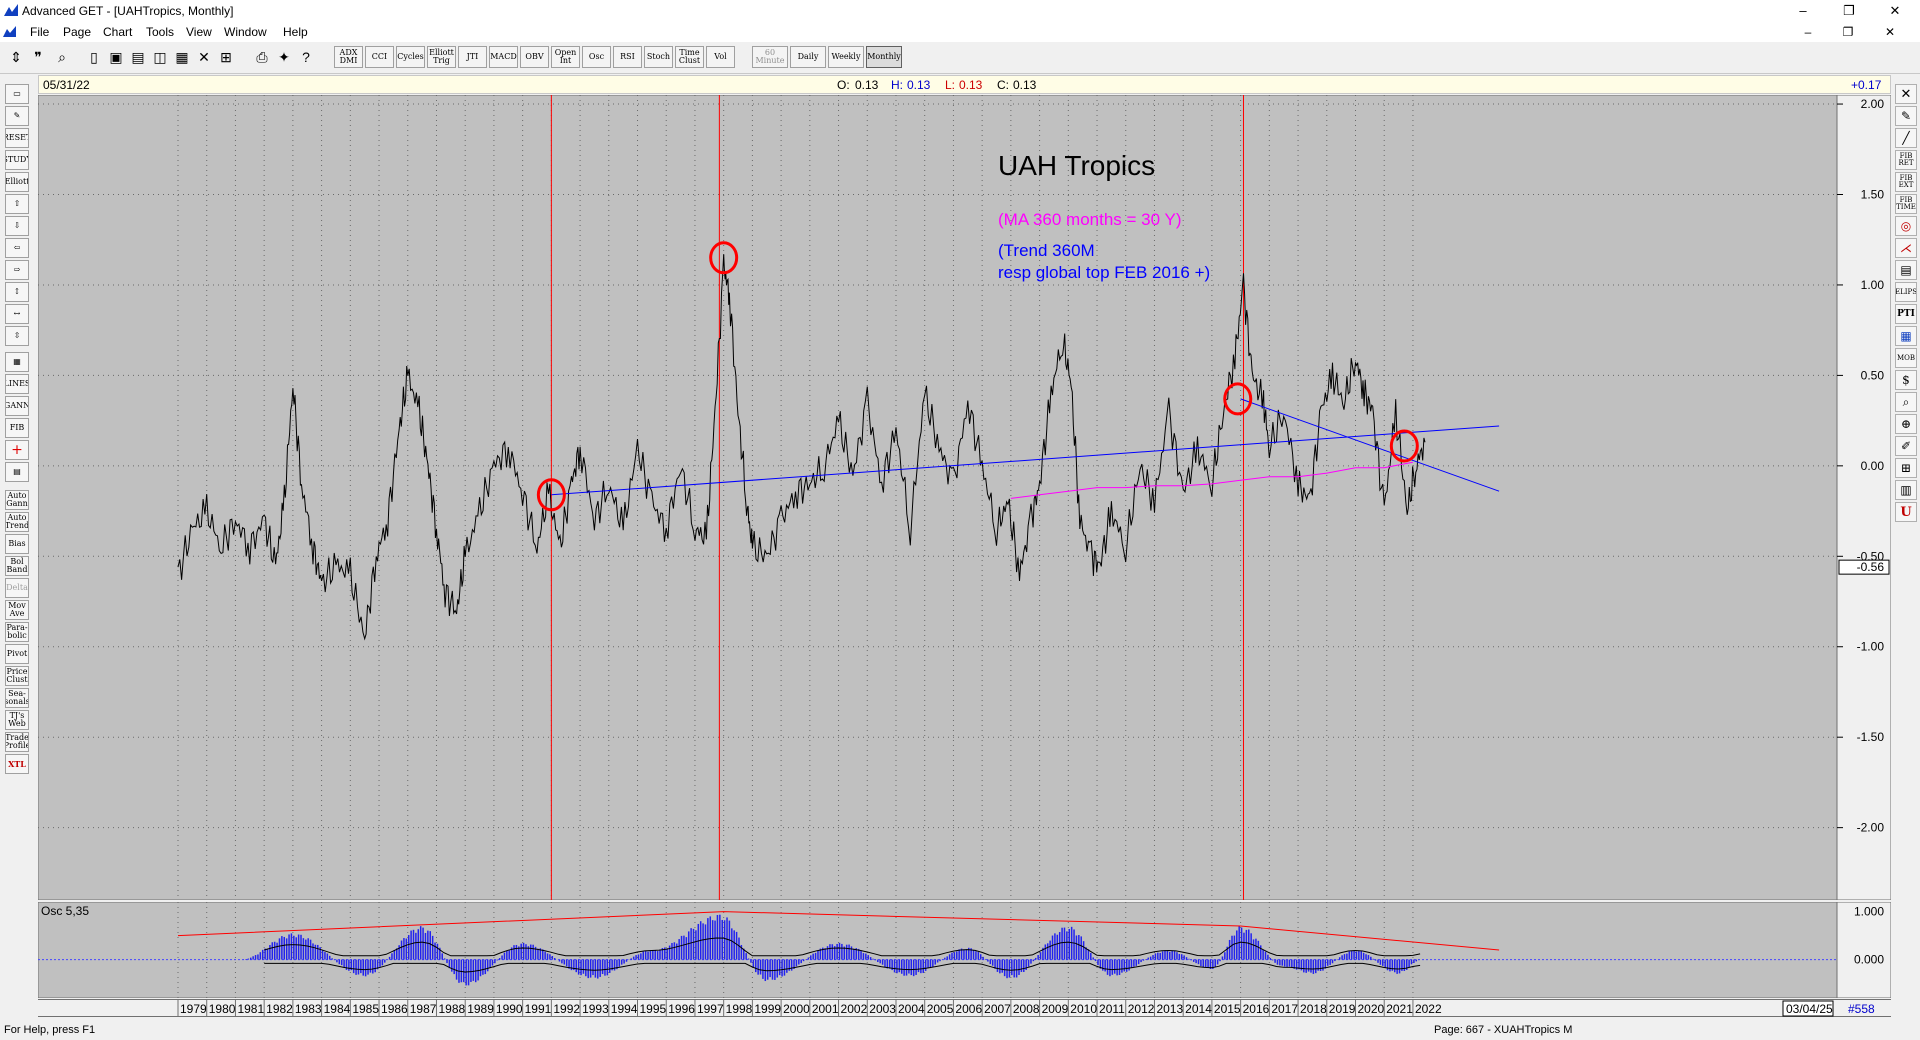 Image resolution: width=1920 pixels, height=1040 pixels. What do you see at coordinates (379, 57) in the screenshot?
I see `study-cci-button: CCI` at bounding box center [379, 57].